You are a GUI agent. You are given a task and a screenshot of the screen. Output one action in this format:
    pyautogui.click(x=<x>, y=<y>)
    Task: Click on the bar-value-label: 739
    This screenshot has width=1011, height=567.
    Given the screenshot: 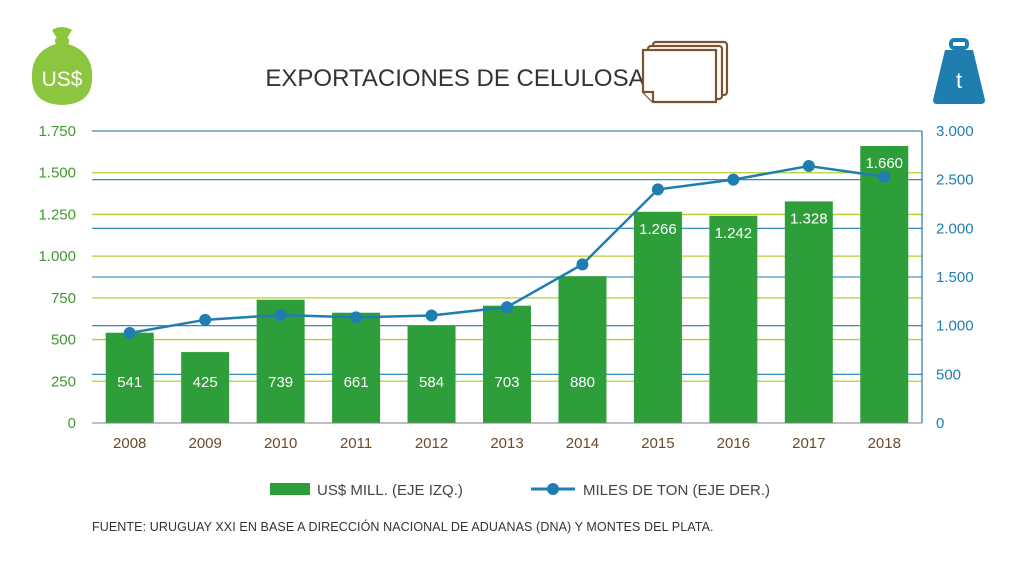 What is the action you would take?
    pyautogui.click(x=280, y=382)
    